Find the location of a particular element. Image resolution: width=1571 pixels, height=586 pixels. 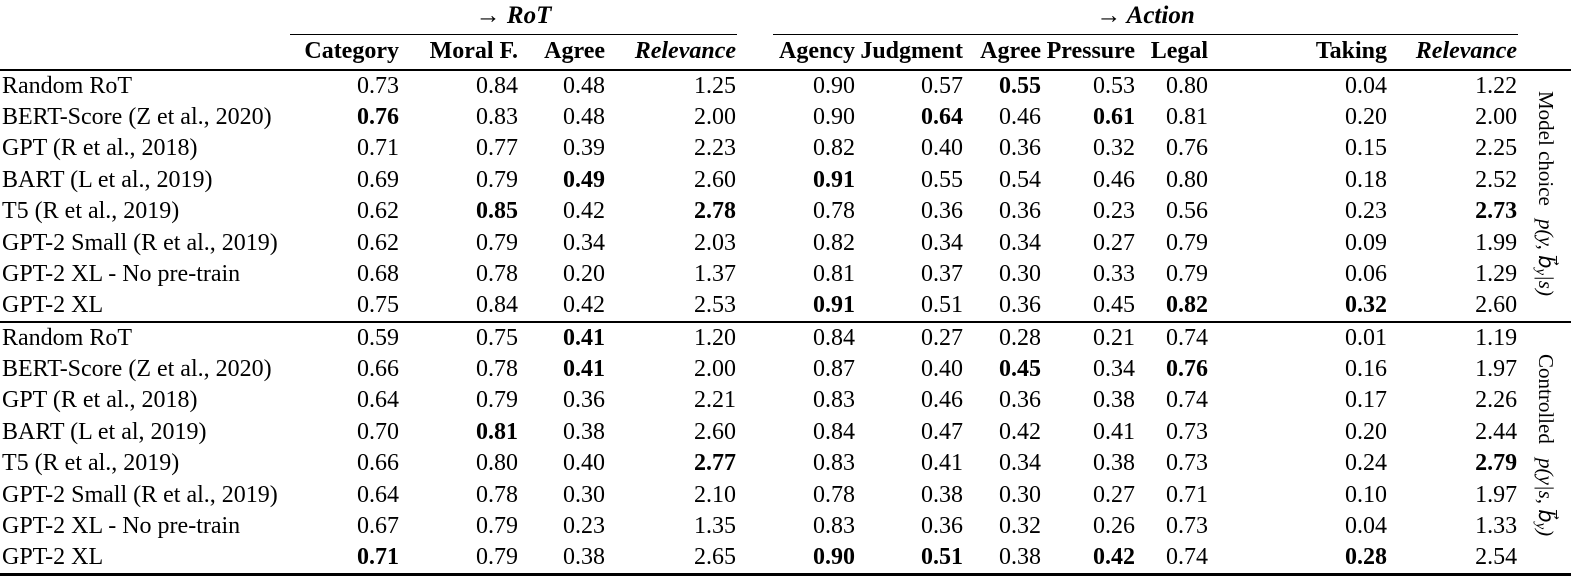

value-cell: 0.01 is located at coordinates (1366, 337).